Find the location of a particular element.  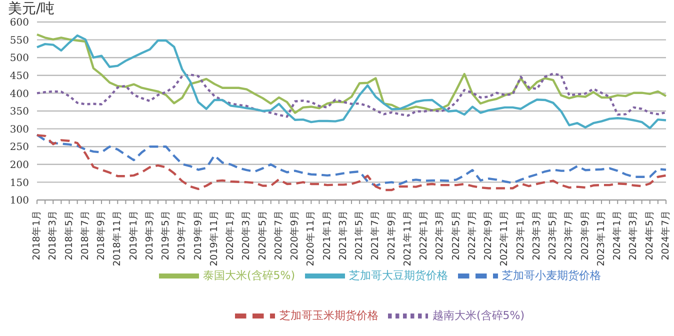

x-tick-label: 2020年9月 is located at coordinates (294, 235).